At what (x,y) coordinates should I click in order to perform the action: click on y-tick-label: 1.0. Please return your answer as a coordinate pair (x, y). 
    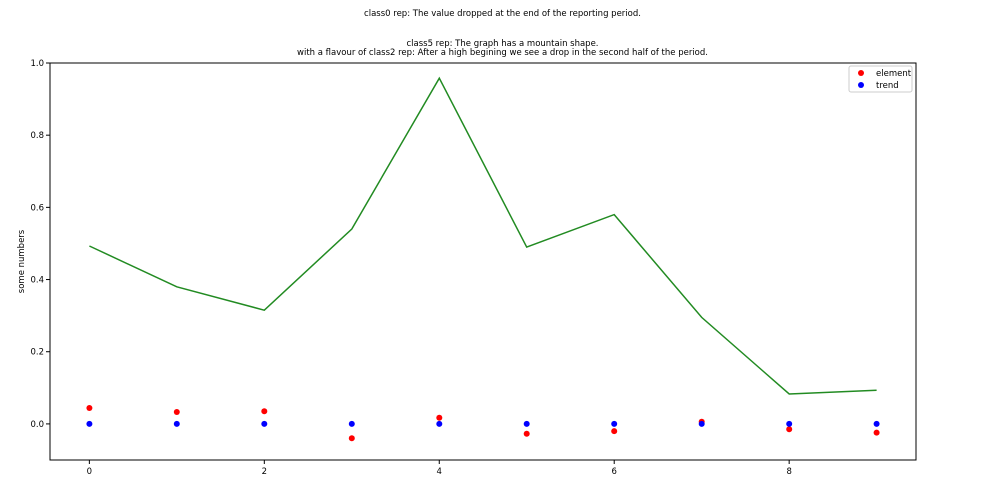
    Looking at the image, I should click on (37, 64).